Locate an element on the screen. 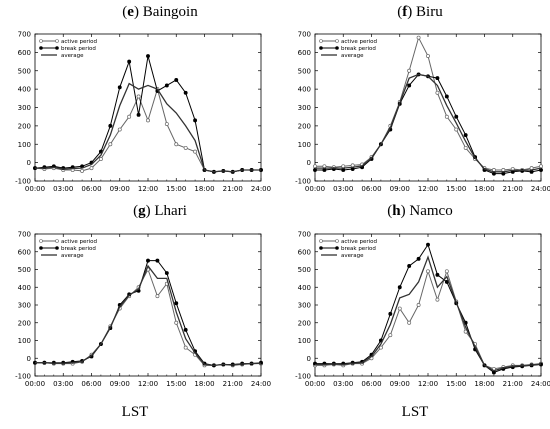 The width and height of the screenshot is (550, 429). panel-title-h: (h) Namco is located at coordinates (420, 211).